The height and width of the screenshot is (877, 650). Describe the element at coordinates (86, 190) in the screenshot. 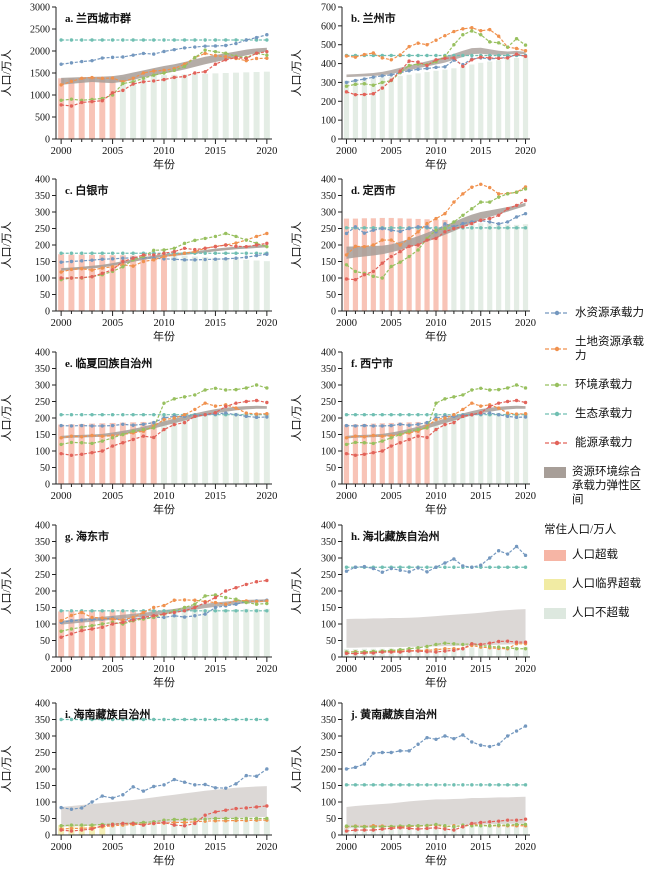

I see `panel-title: c. 白银市` at that location.